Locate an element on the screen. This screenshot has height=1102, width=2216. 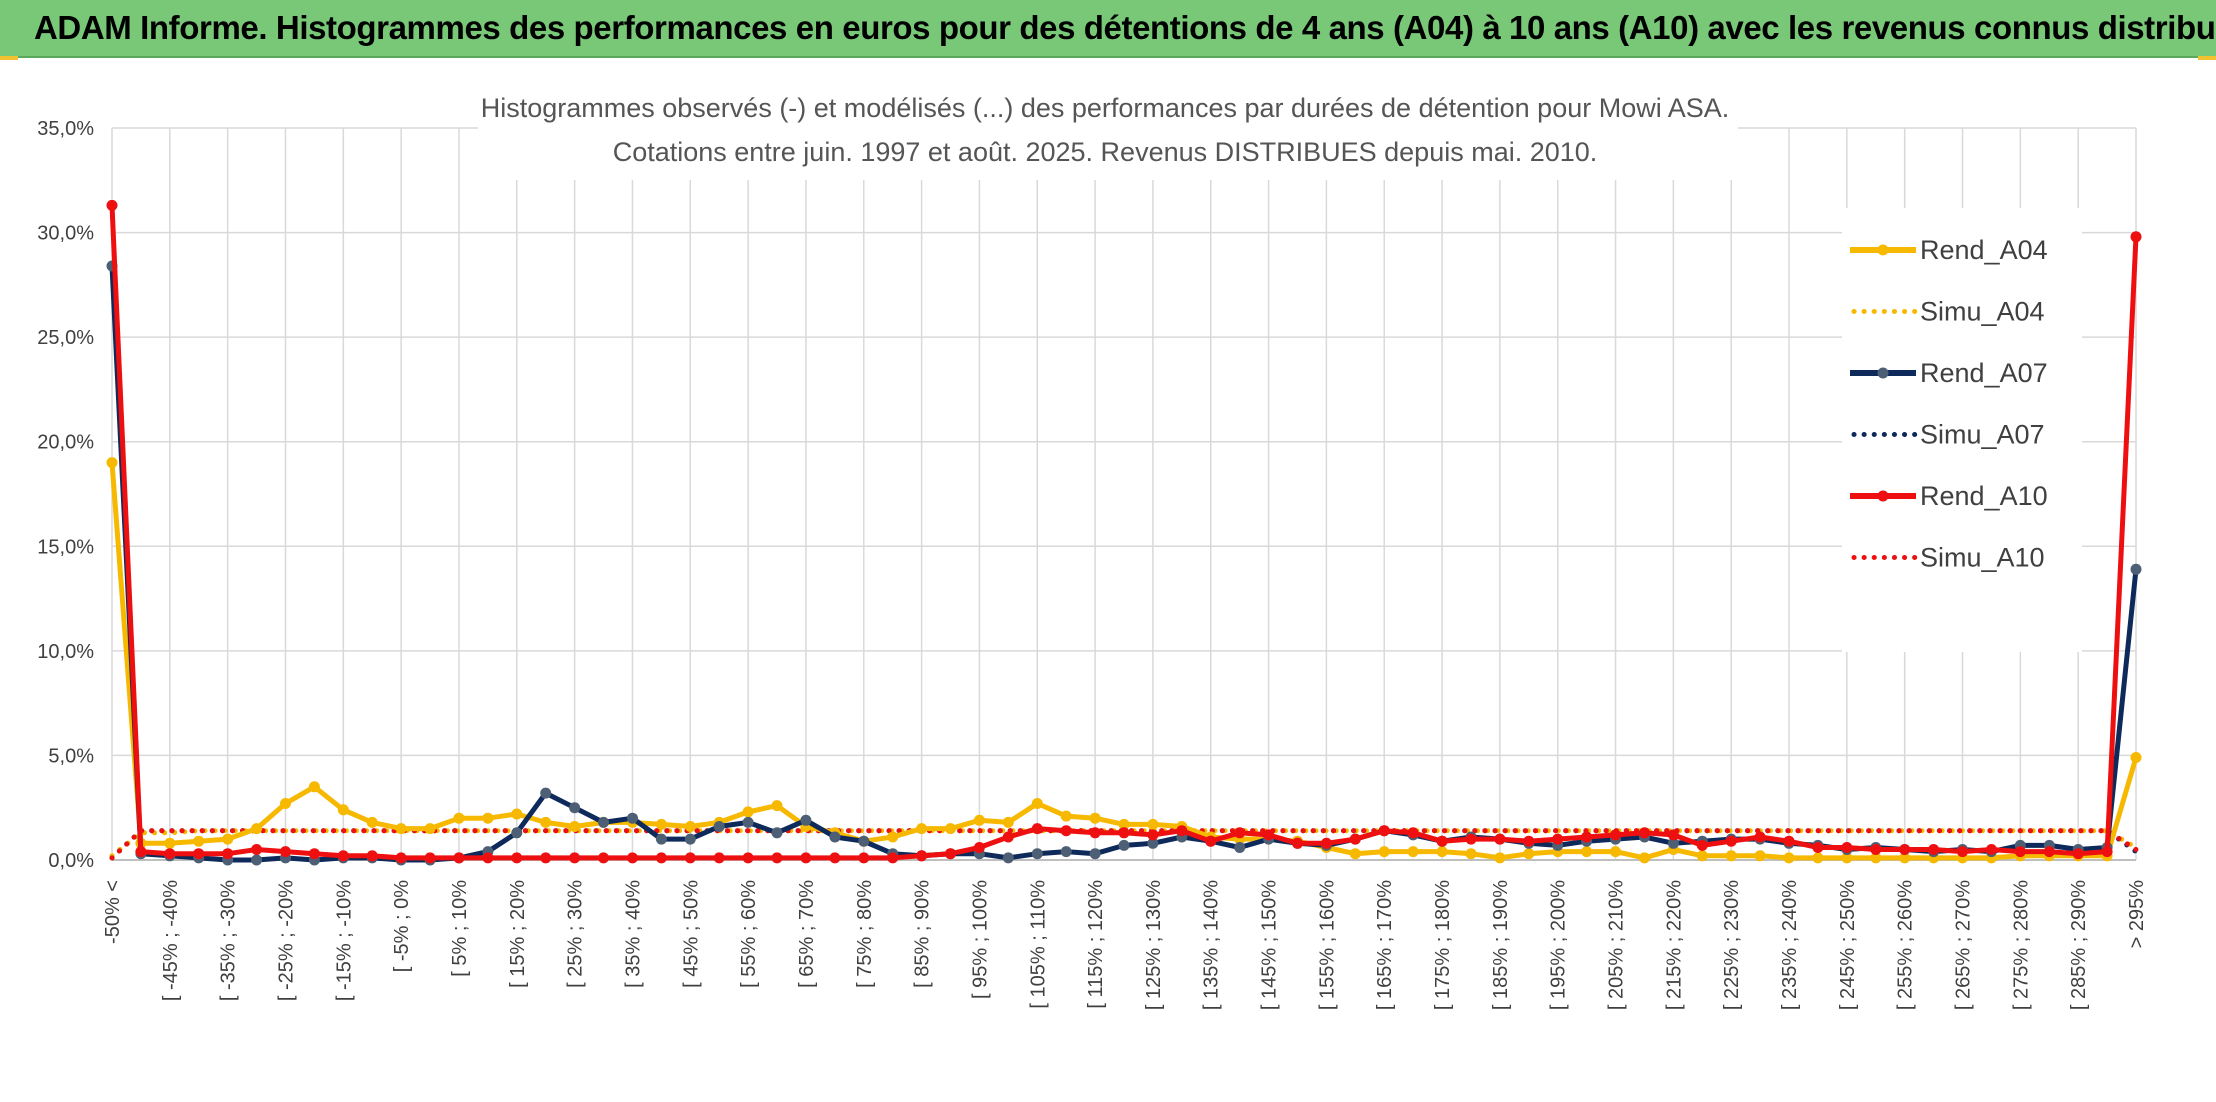
x-tick-label: [ 165% ; 170% is located at coordinates (1385, 945).